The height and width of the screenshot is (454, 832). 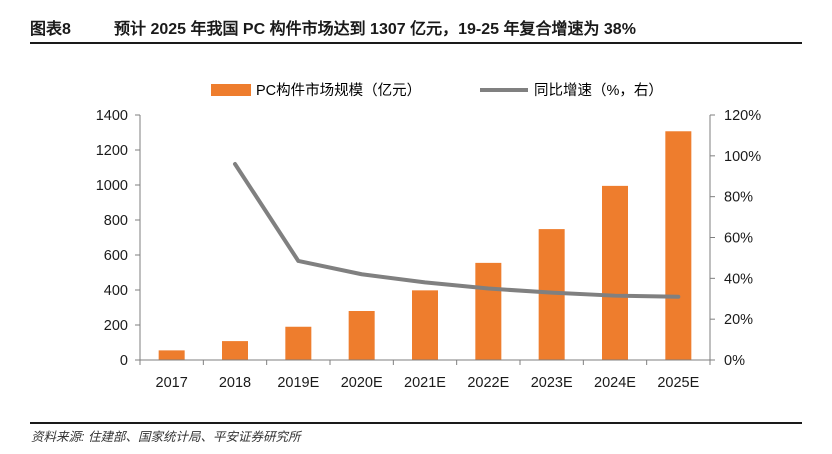 What do you see at coordinates (742, 157) in the screenshot?
I see `y2-tick-label: 100%` at bounding box center [742, 157].